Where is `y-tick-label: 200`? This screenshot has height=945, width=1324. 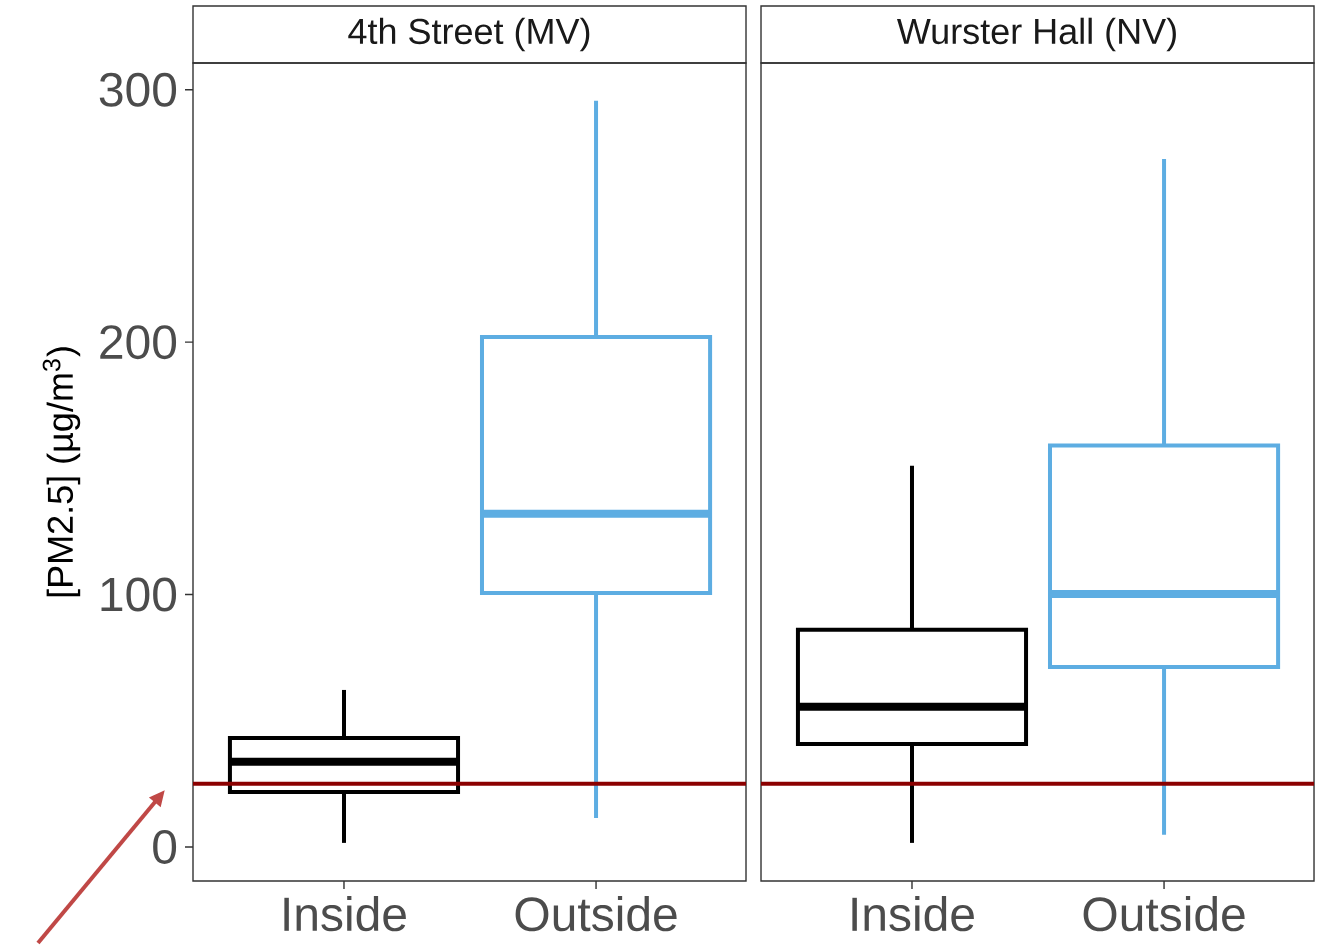 y-tick-label: 200 is located at coordinates (138, 342).